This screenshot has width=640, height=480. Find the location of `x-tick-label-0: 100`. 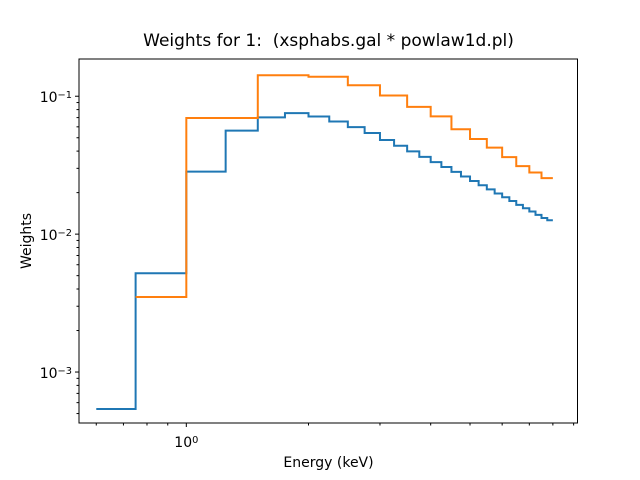

x-tick-label-0: 100 is located at coordinates (186, 443).